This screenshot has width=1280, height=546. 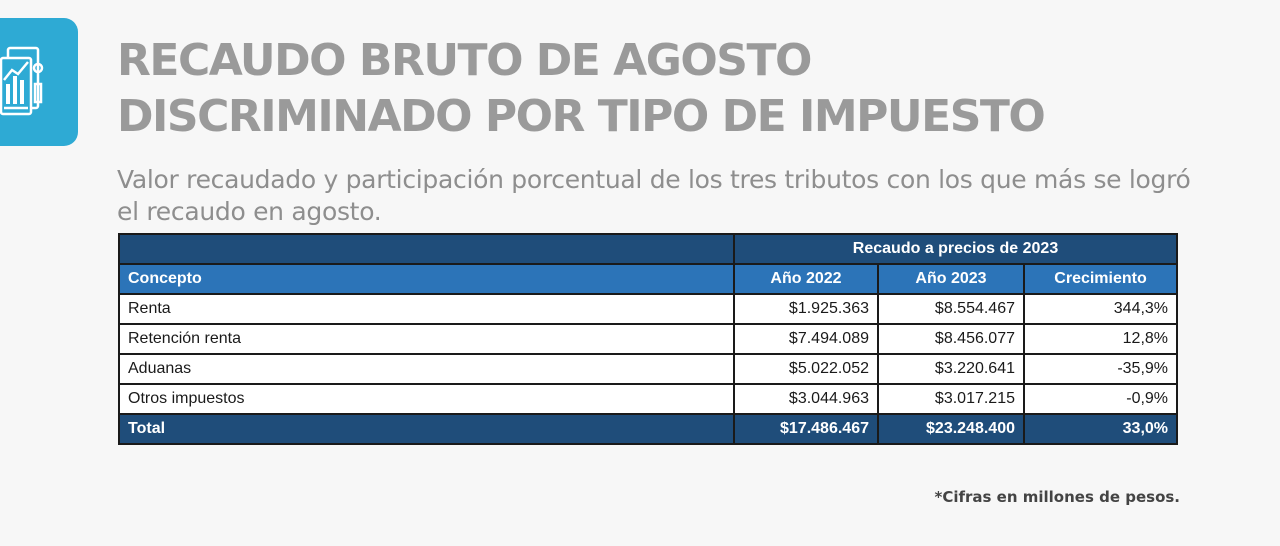 What do you see at coordinates (951, 309) in the screenshot?
I see `cell-ano-2023: $8.554.467` at bounding box center [951, 309].